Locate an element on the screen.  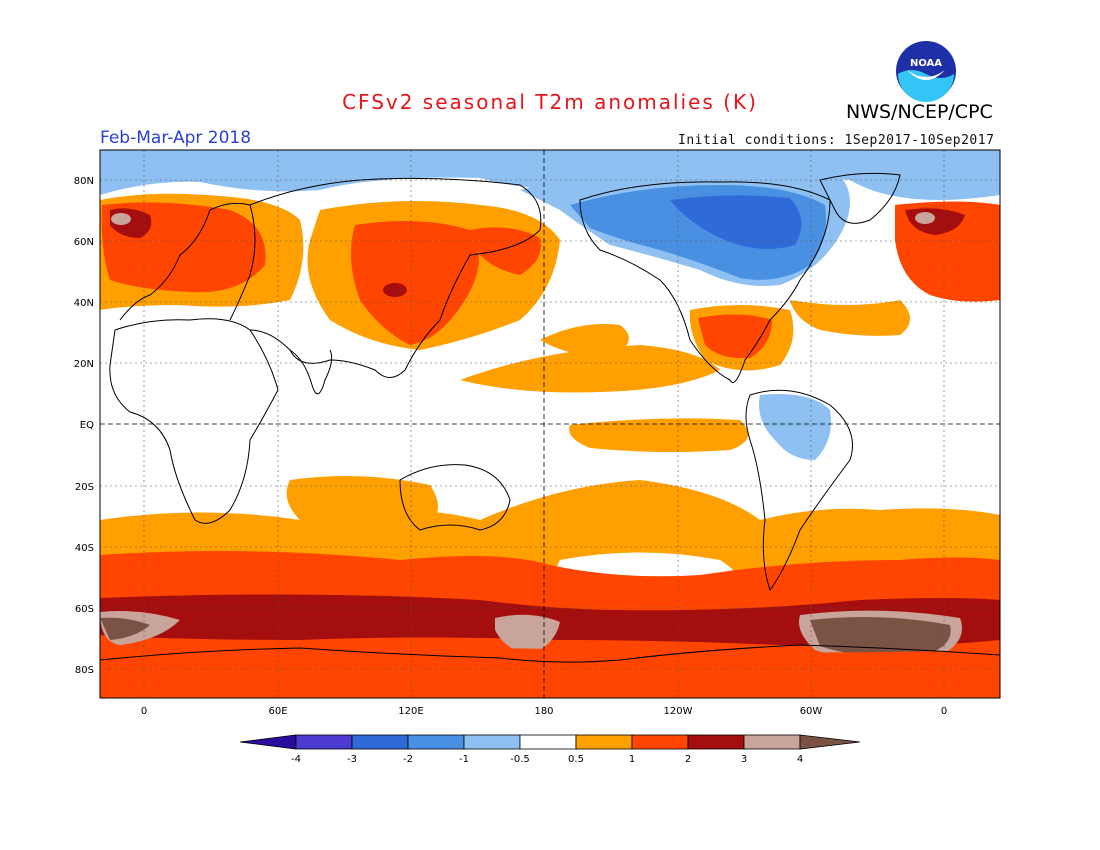
map-title: CFSv2 seasonal T2m anomalies (K) is located at coordinates (550, 102).